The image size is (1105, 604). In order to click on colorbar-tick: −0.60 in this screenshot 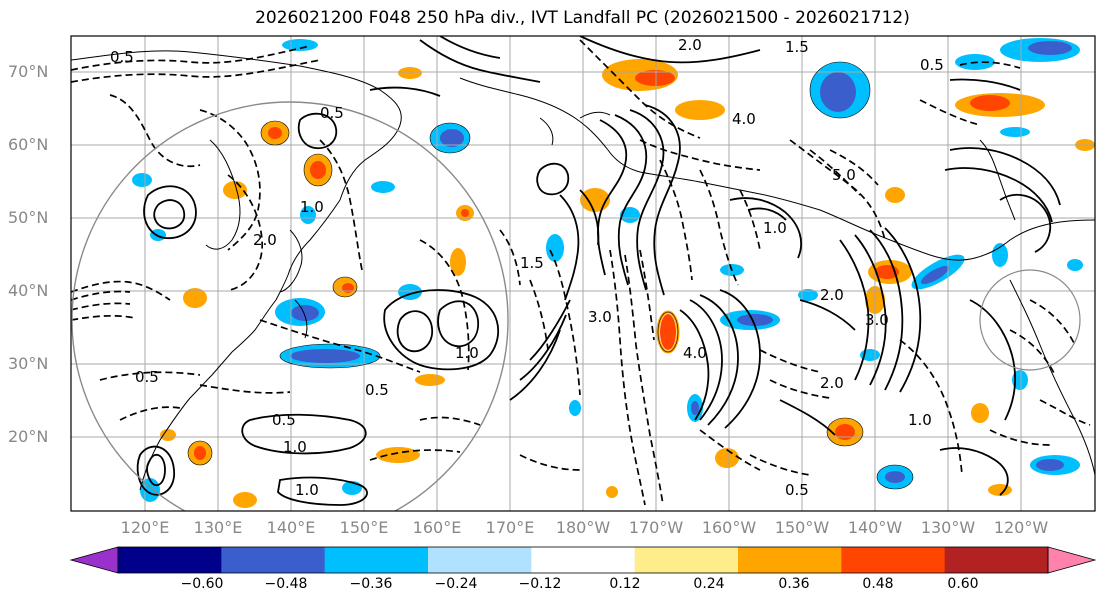, I will do `click(202, 584)`.